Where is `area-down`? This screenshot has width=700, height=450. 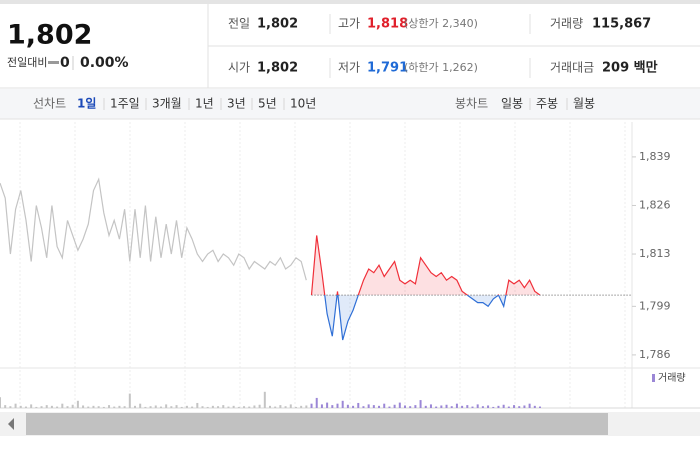 area-down is located at coordinates (415, 317).